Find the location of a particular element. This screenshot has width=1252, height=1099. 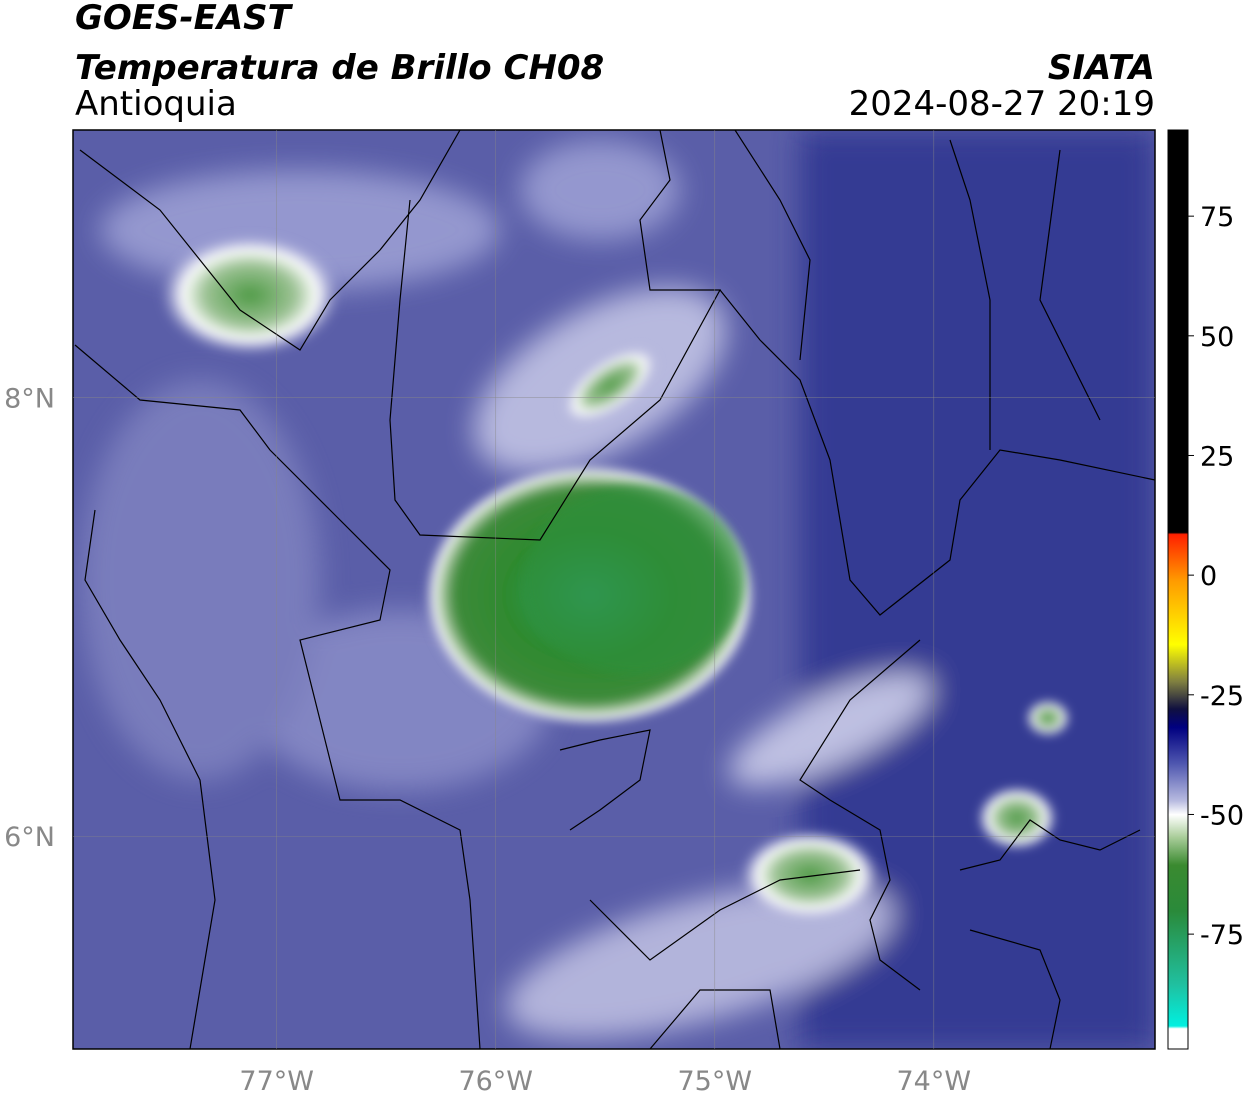

colorbar-tick-label: 25 is located at coordinates (1217, 456).